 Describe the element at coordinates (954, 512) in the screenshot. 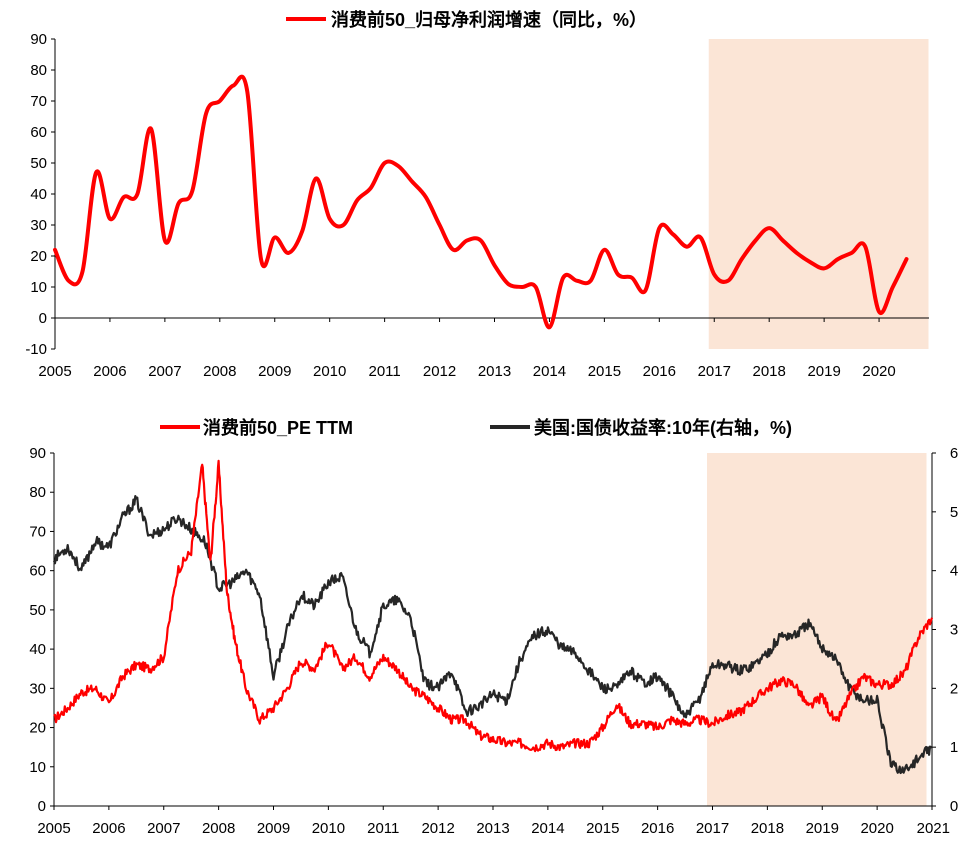

I see `y-right-tick-label: 5` at that location.